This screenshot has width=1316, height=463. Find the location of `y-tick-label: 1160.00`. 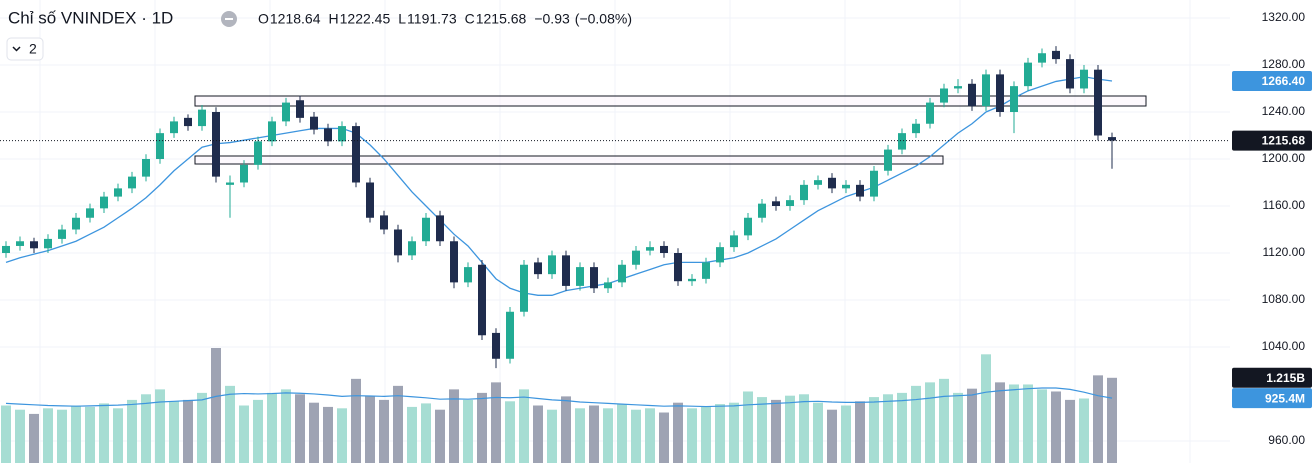

y-tick-label: 1160.00 is located at coordinates (1284, 205).